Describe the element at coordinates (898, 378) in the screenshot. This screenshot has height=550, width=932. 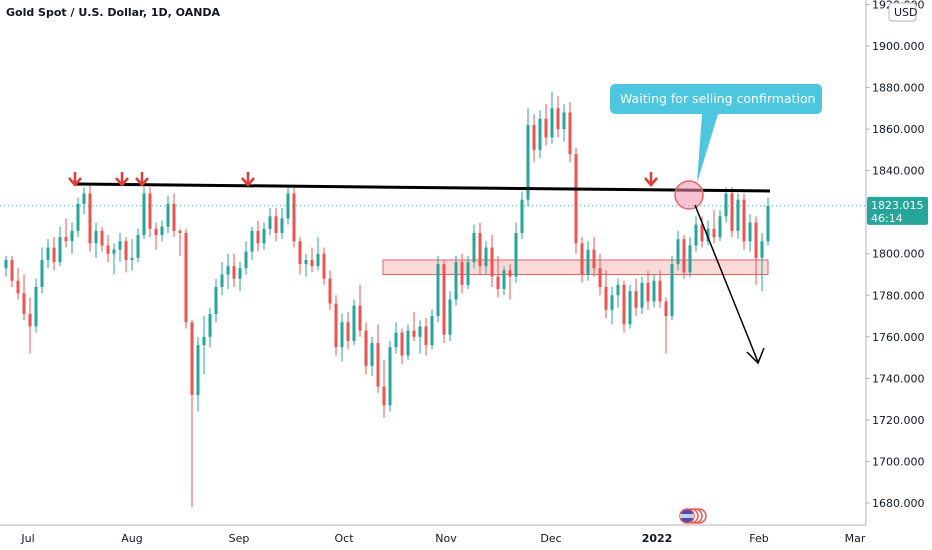
I see `y-tick-label: 1740.000` at that location.